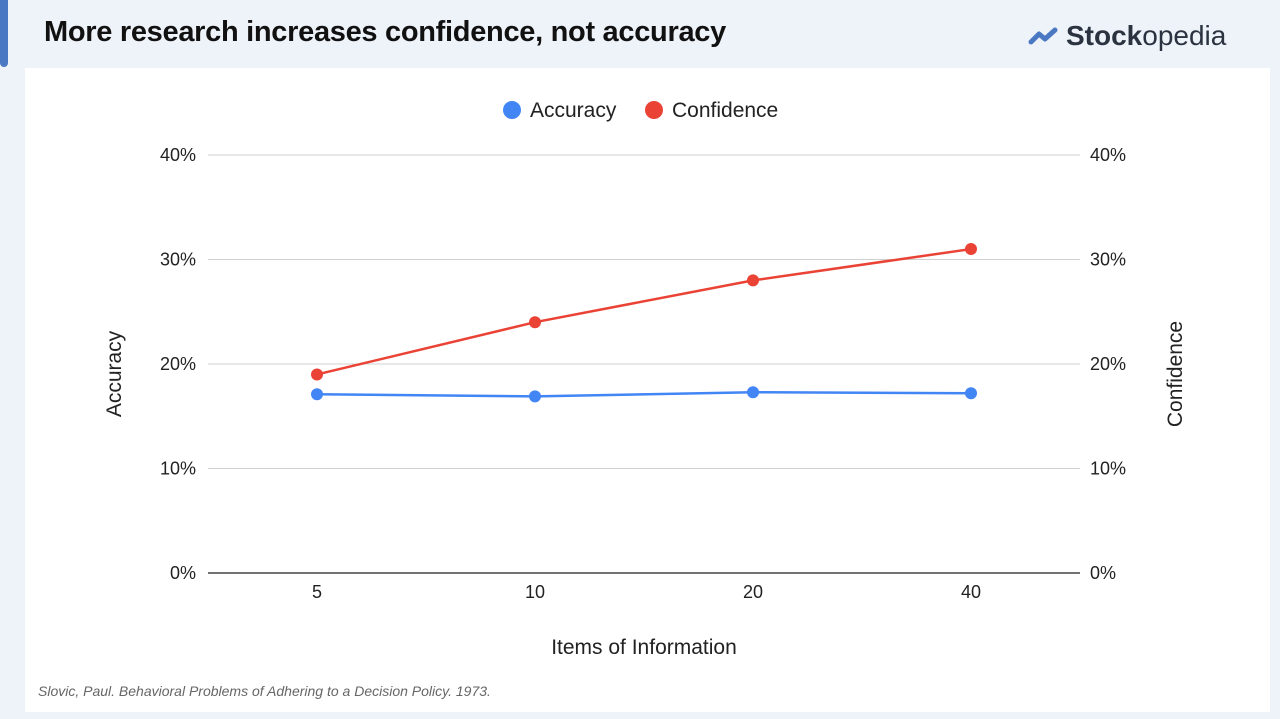  I want to click on x-tick-label: 20, so click(753, 592).